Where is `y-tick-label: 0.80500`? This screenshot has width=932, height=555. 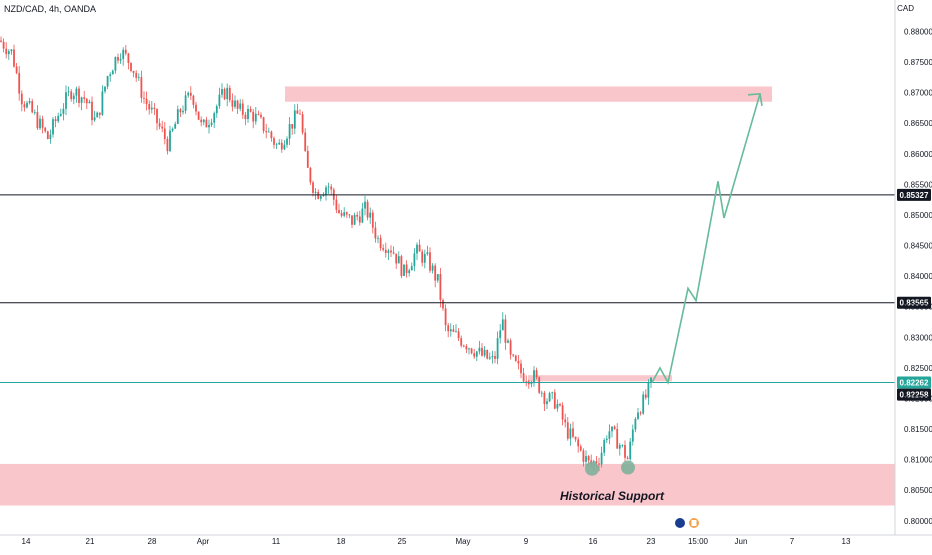
y-tick-label: 0.80500 is located at coordinates (918, 490).